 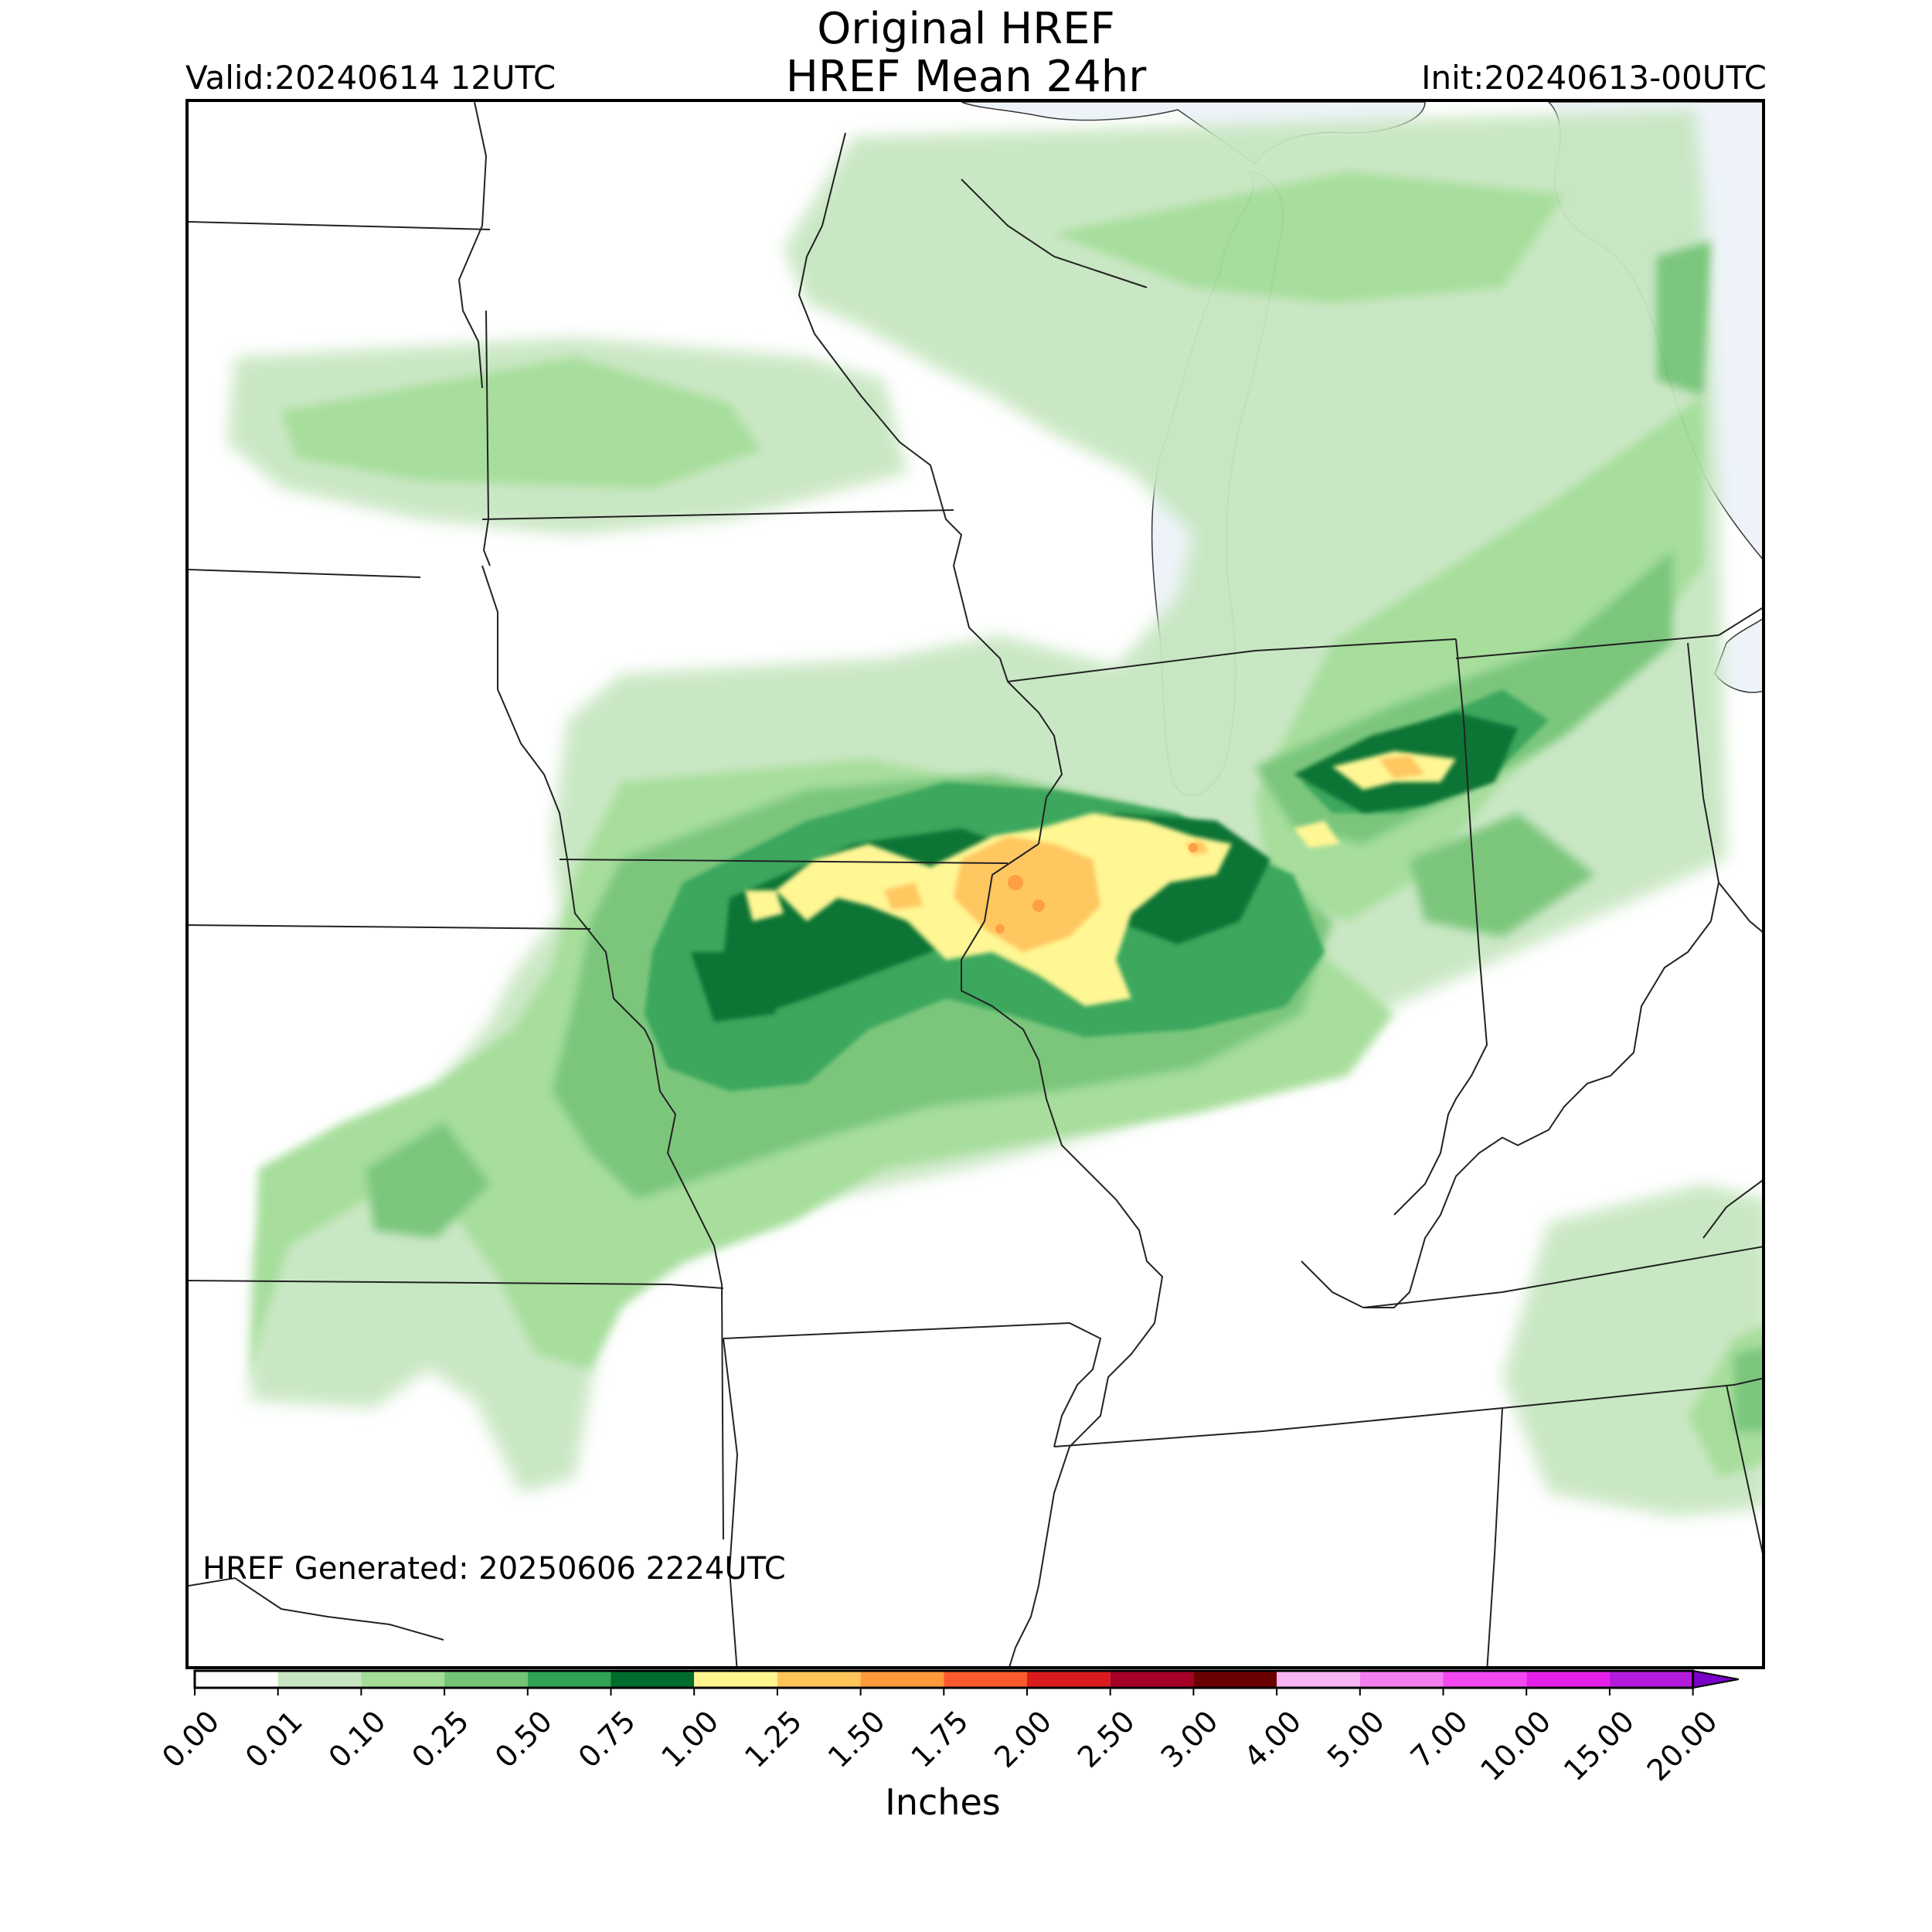 What do you see at coordinates (1055, 234) in the screenshot?
I see `border-mi-wi-up` at bounding box center [1055, 234].